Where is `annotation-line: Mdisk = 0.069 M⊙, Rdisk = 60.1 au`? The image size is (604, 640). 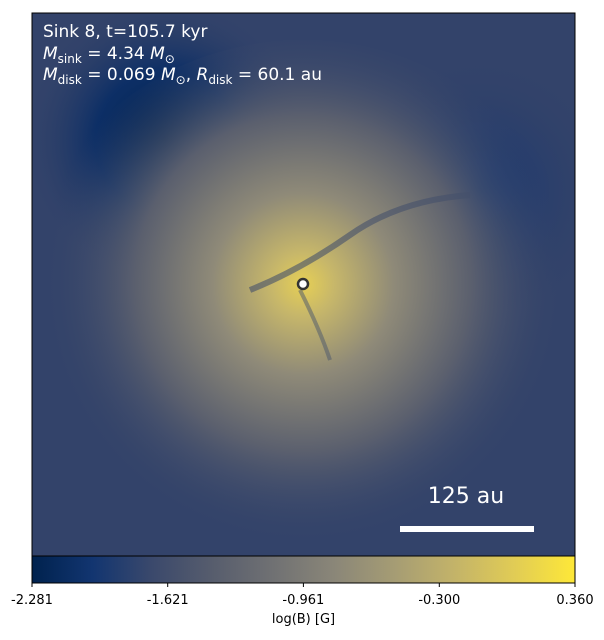
annotation-line: Mdisk = 0.069 M⊙, Rdisk = 60.1 au is located at coordinates (182, 76).